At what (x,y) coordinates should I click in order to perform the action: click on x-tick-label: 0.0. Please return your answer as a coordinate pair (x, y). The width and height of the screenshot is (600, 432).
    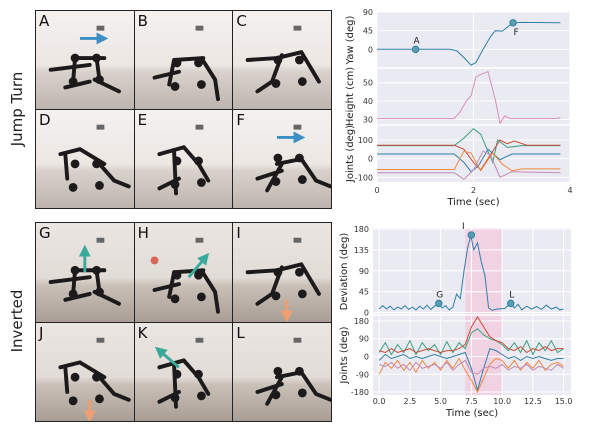
    Looking at the image, I should click on (379, 401).